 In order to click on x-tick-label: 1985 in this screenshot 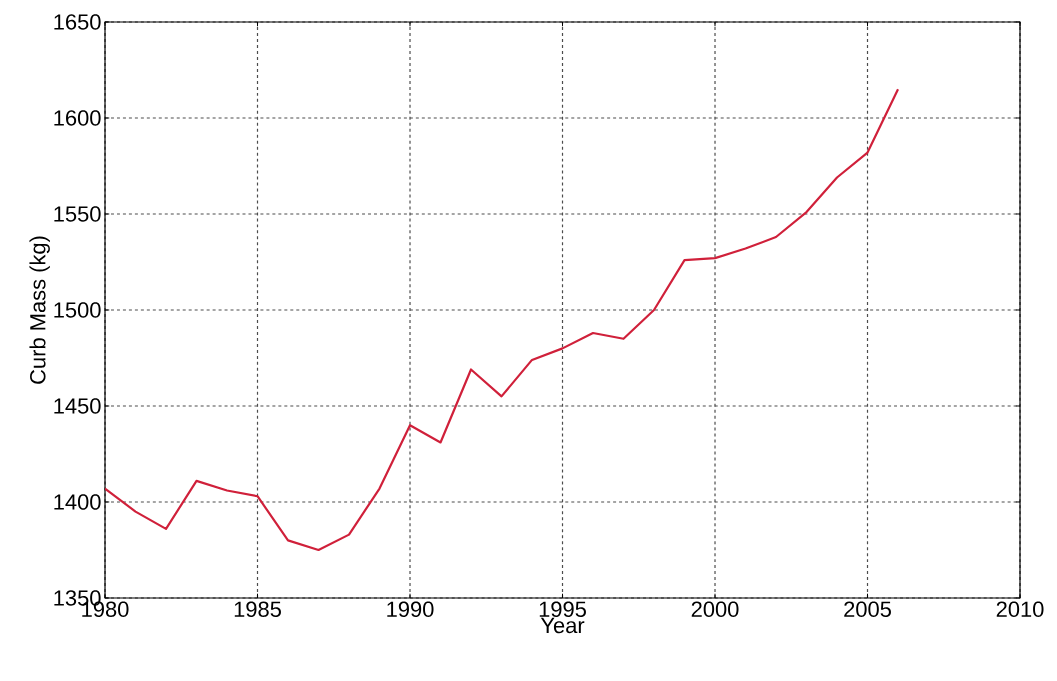, I will do `click(257, 609)`.